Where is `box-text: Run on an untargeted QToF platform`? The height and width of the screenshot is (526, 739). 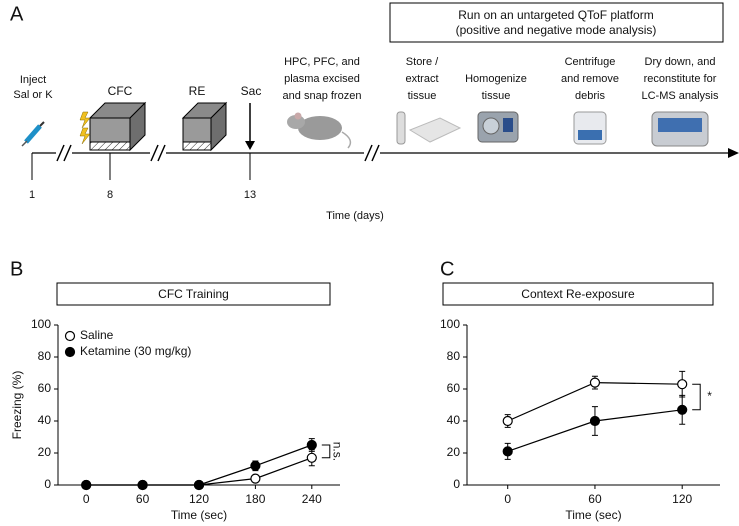
box-text: Run on an untargeted QToF platform is located at coordinates (555, 15).